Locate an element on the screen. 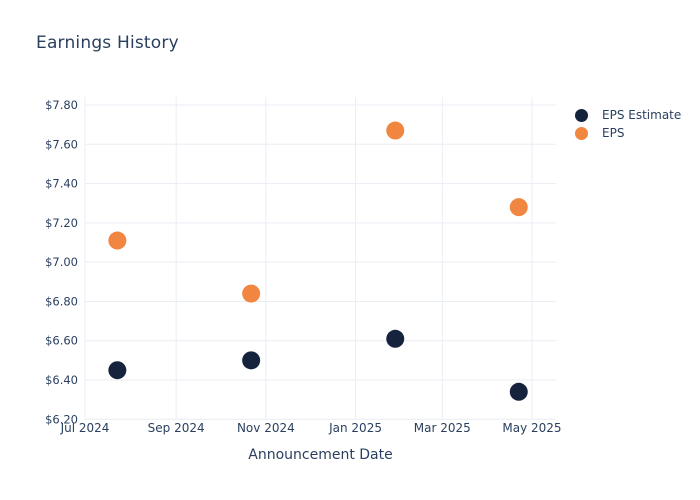 The width and height of the screenshot is (700, 500). x-axis-title: Announcement Date is located at coordinates (320, 455).